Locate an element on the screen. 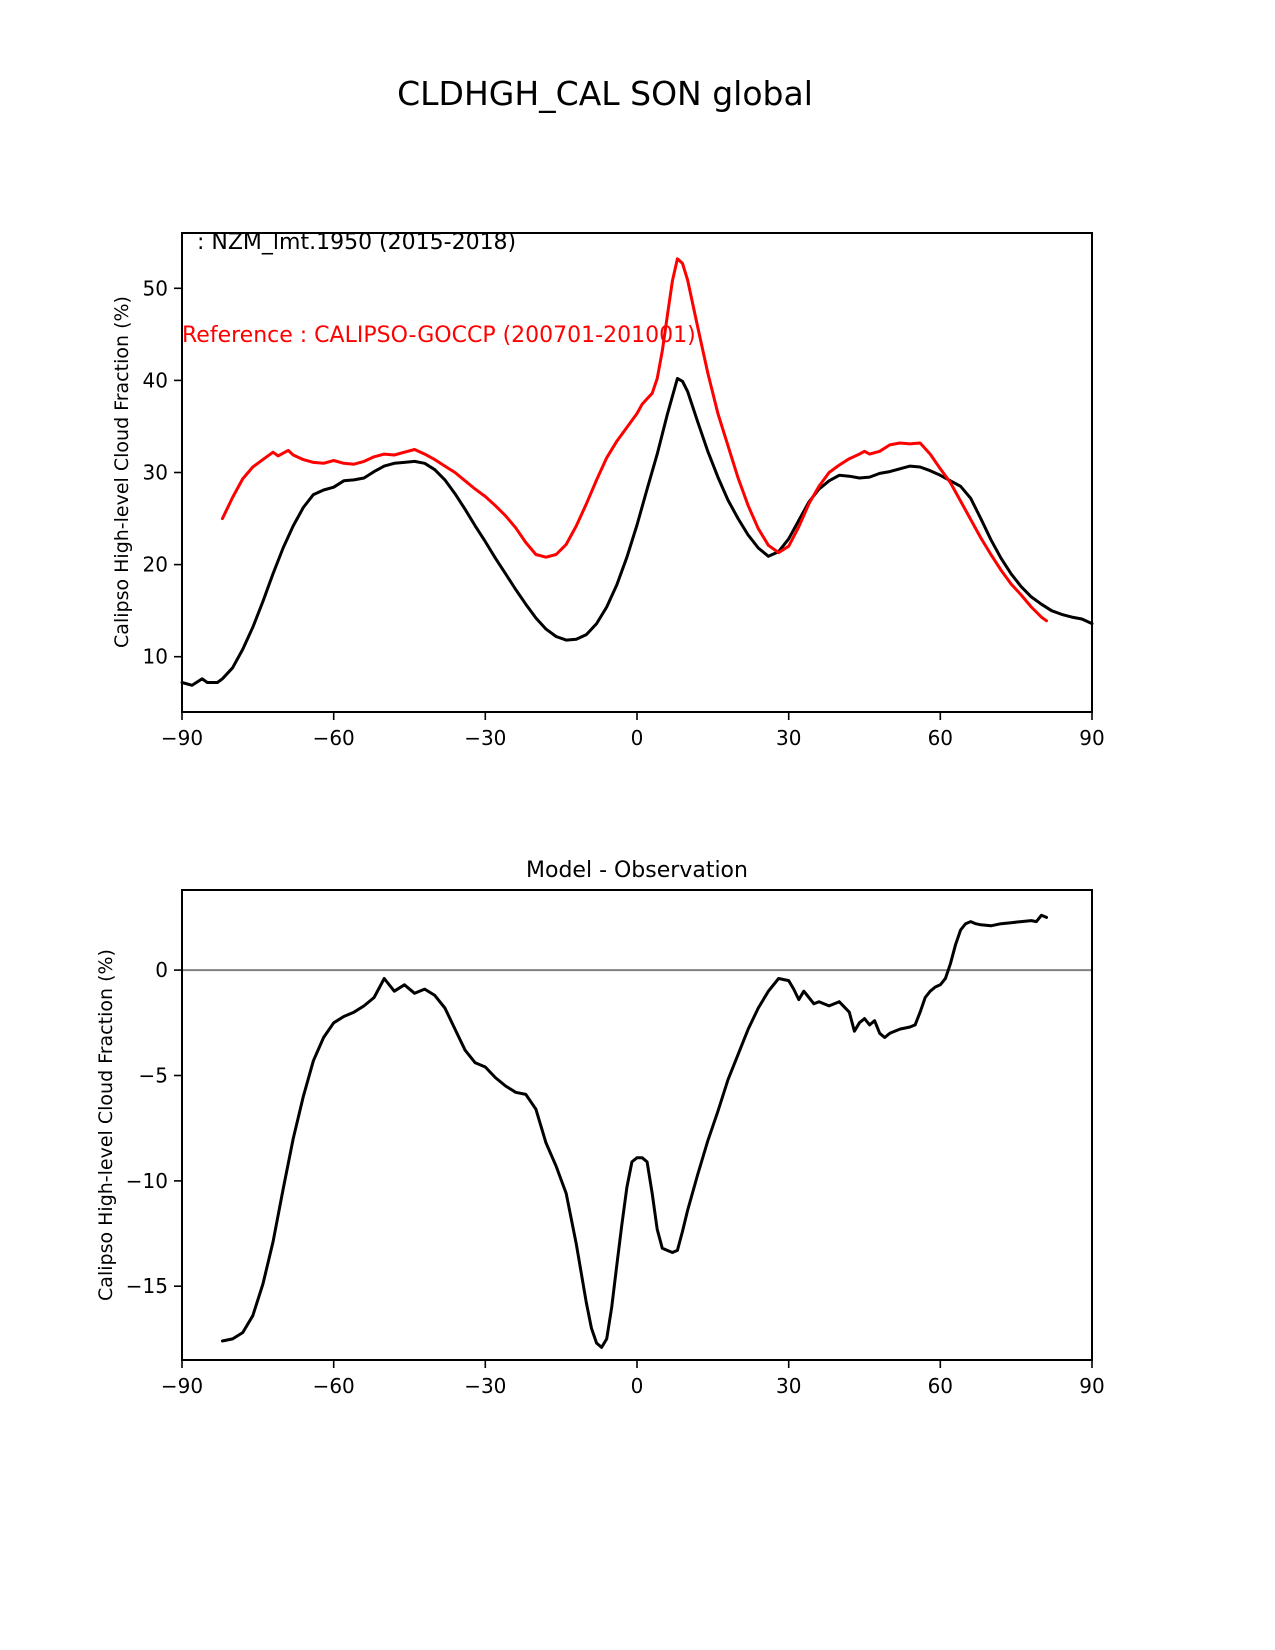 Image resolution: width=1275 pixels, height=1650 pixels. model-line is located at coordinates (637, 532).